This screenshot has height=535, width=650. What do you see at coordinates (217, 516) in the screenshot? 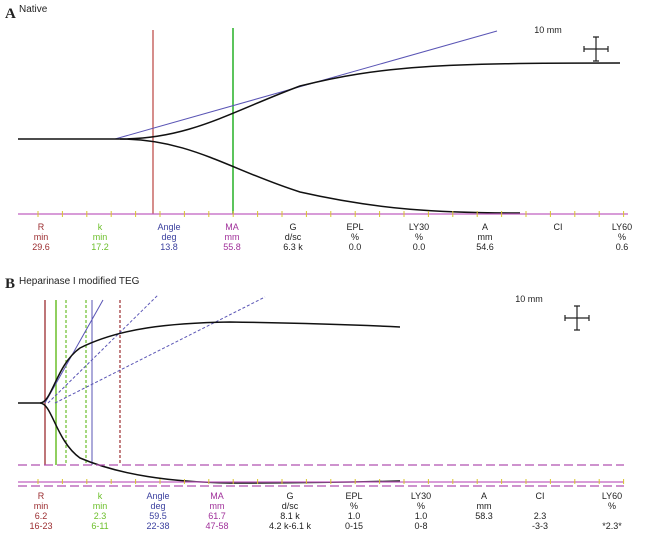
I see `param-value: 61.7` at bounding box center [217, 516].